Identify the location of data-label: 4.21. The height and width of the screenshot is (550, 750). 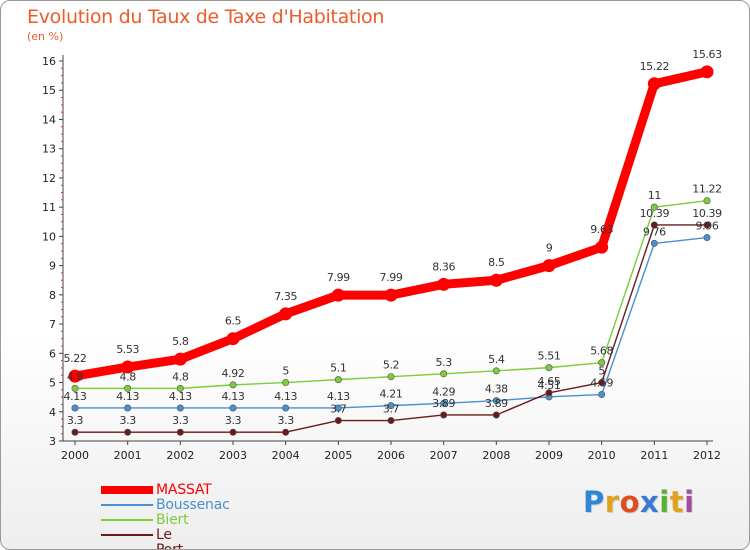
(391, 394).